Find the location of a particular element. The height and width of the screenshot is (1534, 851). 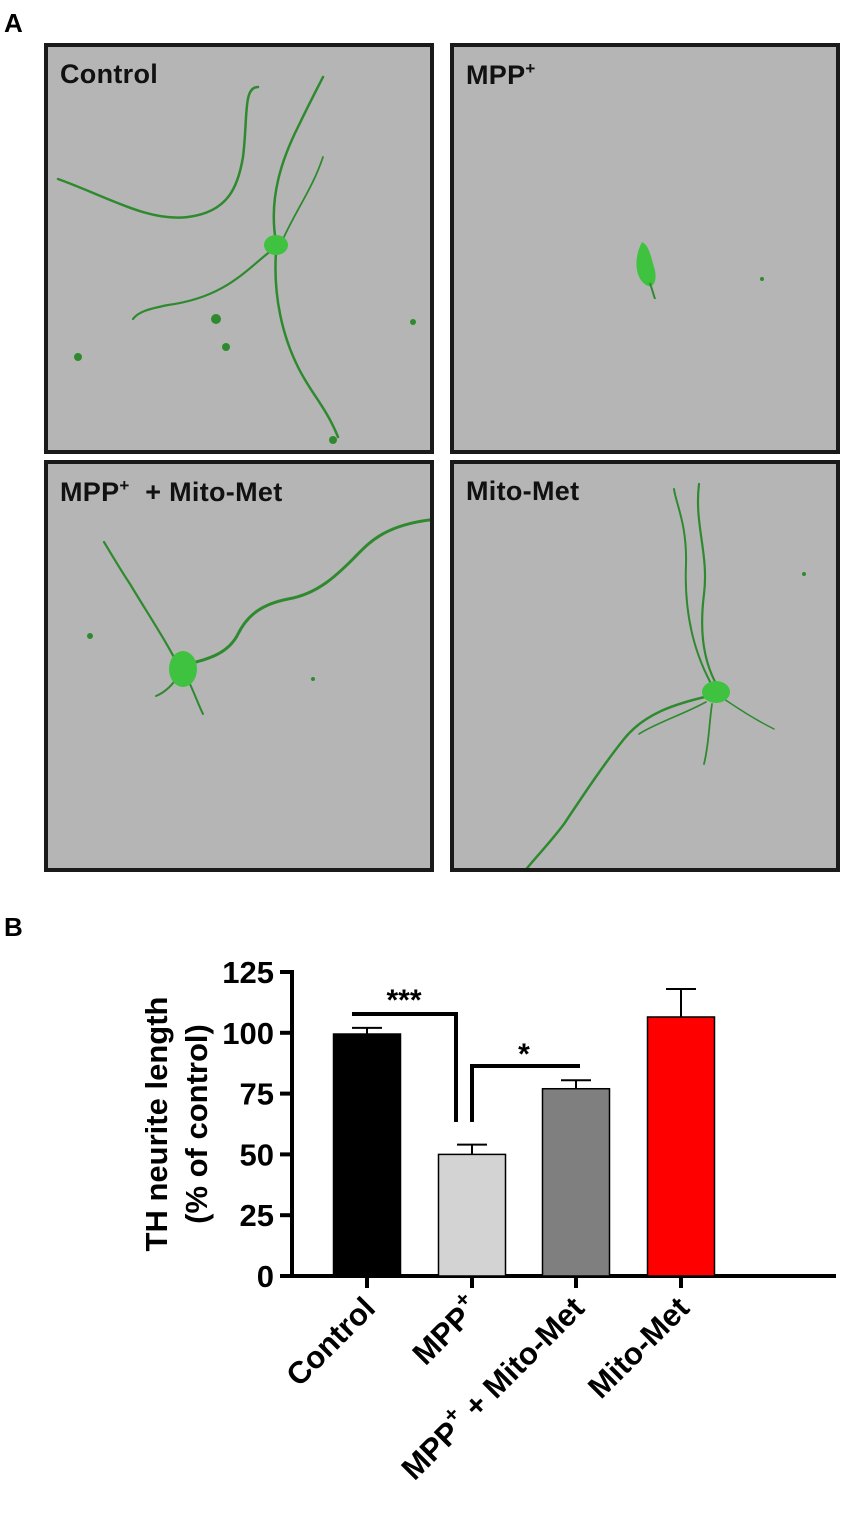

y-tick-label: 75 is located at coordinates (257, 1094).